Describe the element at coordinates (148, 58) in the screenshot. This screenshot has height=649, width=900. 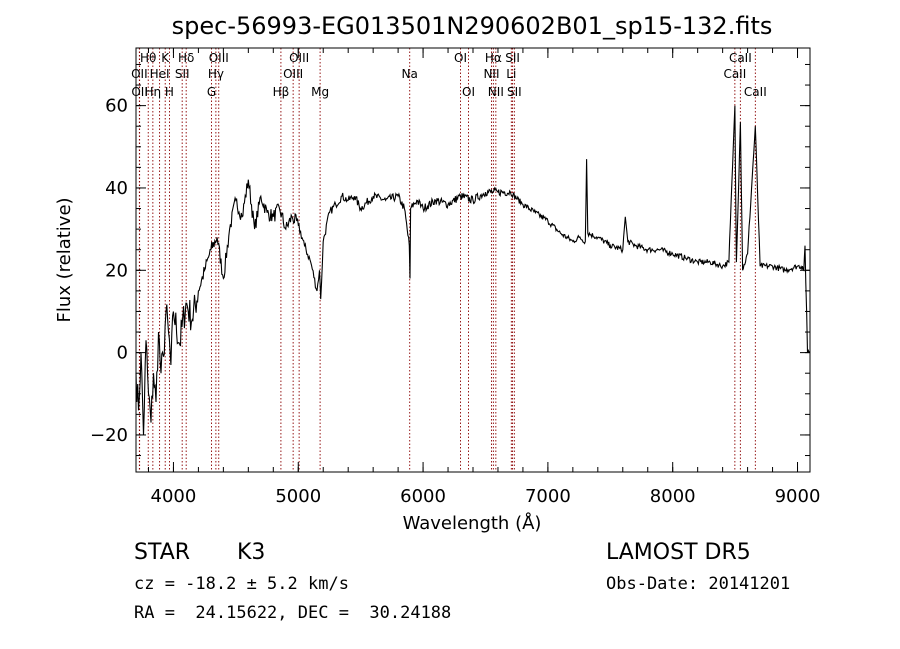
I see `line-marker-label: Hθ` at that location.